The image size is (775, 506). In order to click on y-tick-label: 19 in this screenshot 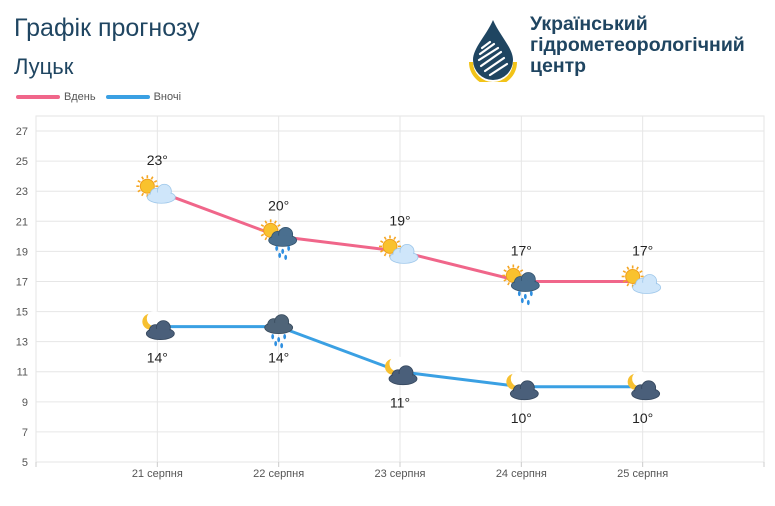, I will do `click(22, 252)`.